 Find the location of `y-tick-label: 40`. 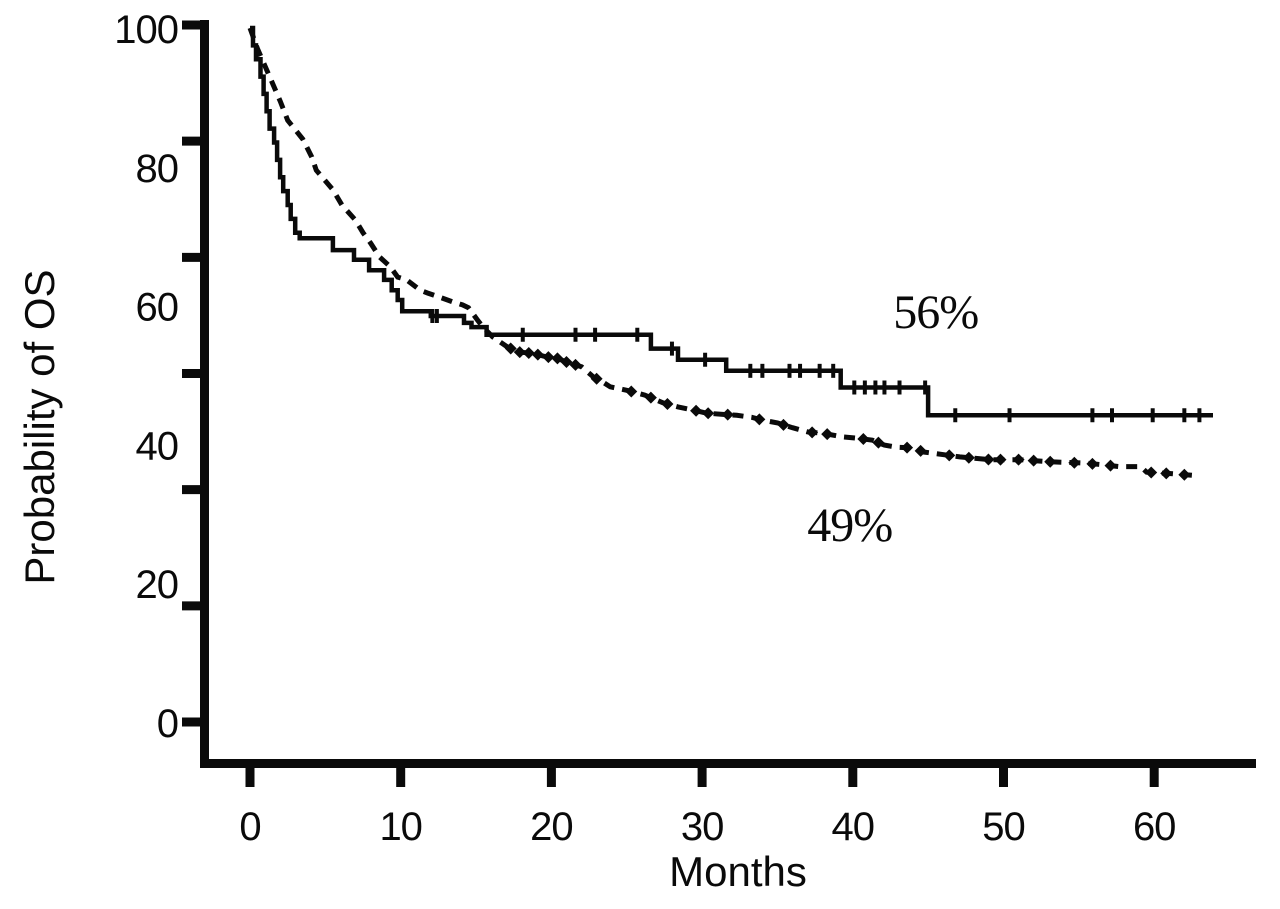

y-tick-label: 40 is located at coordinates (157, 446).